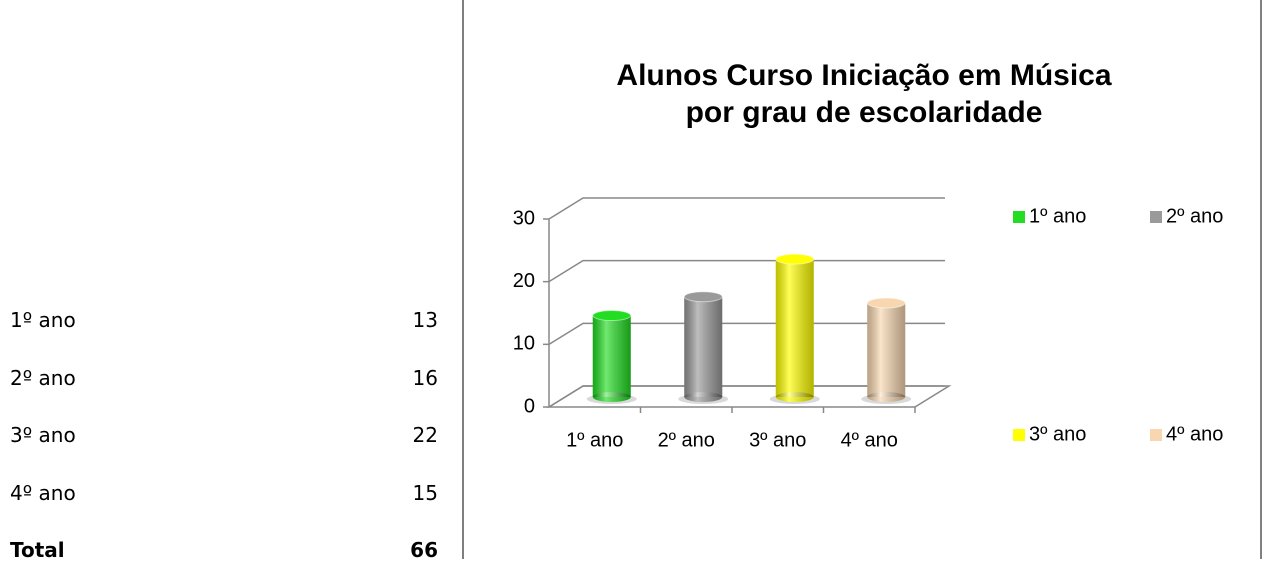  Describe the element at coordinates (224, 501) in the screenshot. I see `table-row: 4º ano 15` at that location.